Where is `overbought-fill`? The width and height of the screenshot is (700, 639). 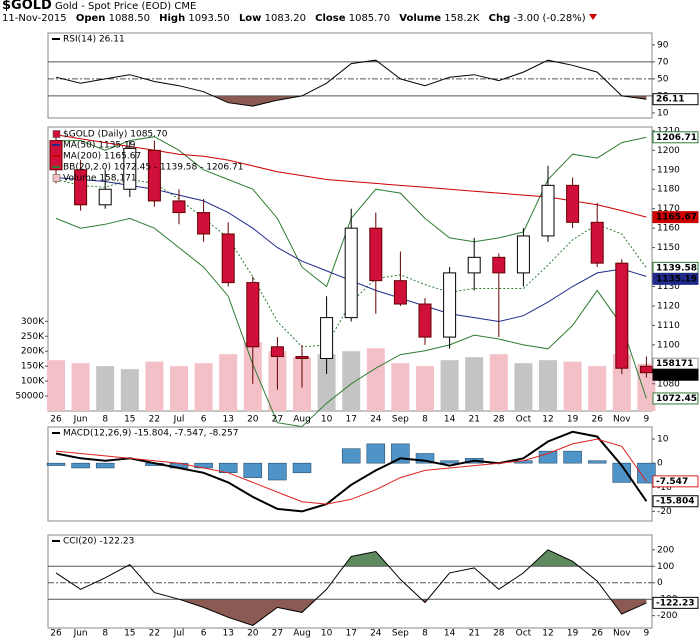 overbought-fill is located at coordinates (351, 558).